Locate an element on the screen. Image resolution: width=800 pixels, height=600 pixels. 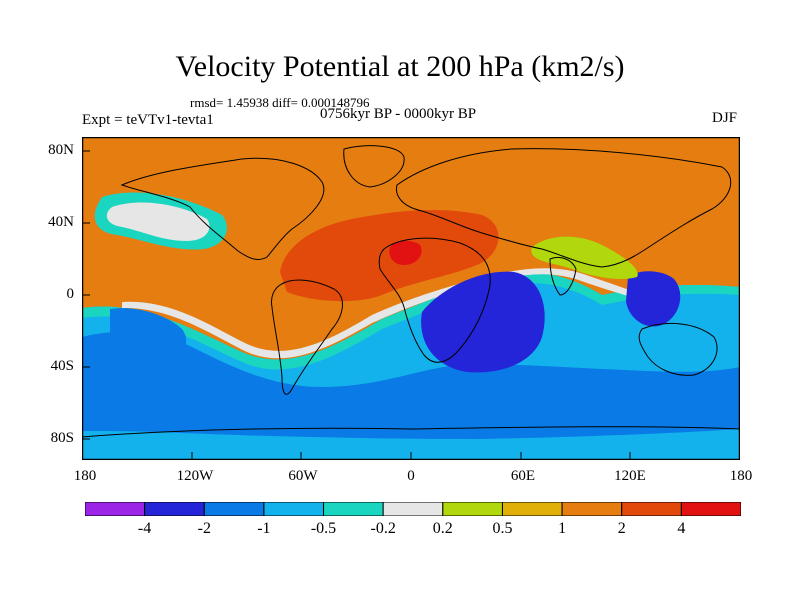
coast-antarctica is located at coordinates (411, 432).